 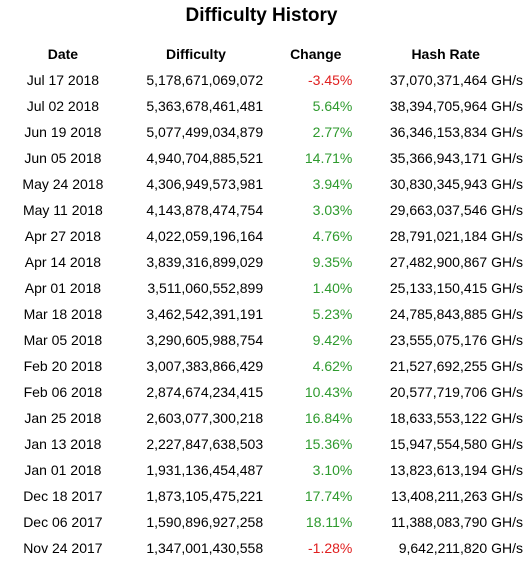 I want to click on cell-hash-rate: 15,947,554,580 GH/s, so click(x=456, y=444).